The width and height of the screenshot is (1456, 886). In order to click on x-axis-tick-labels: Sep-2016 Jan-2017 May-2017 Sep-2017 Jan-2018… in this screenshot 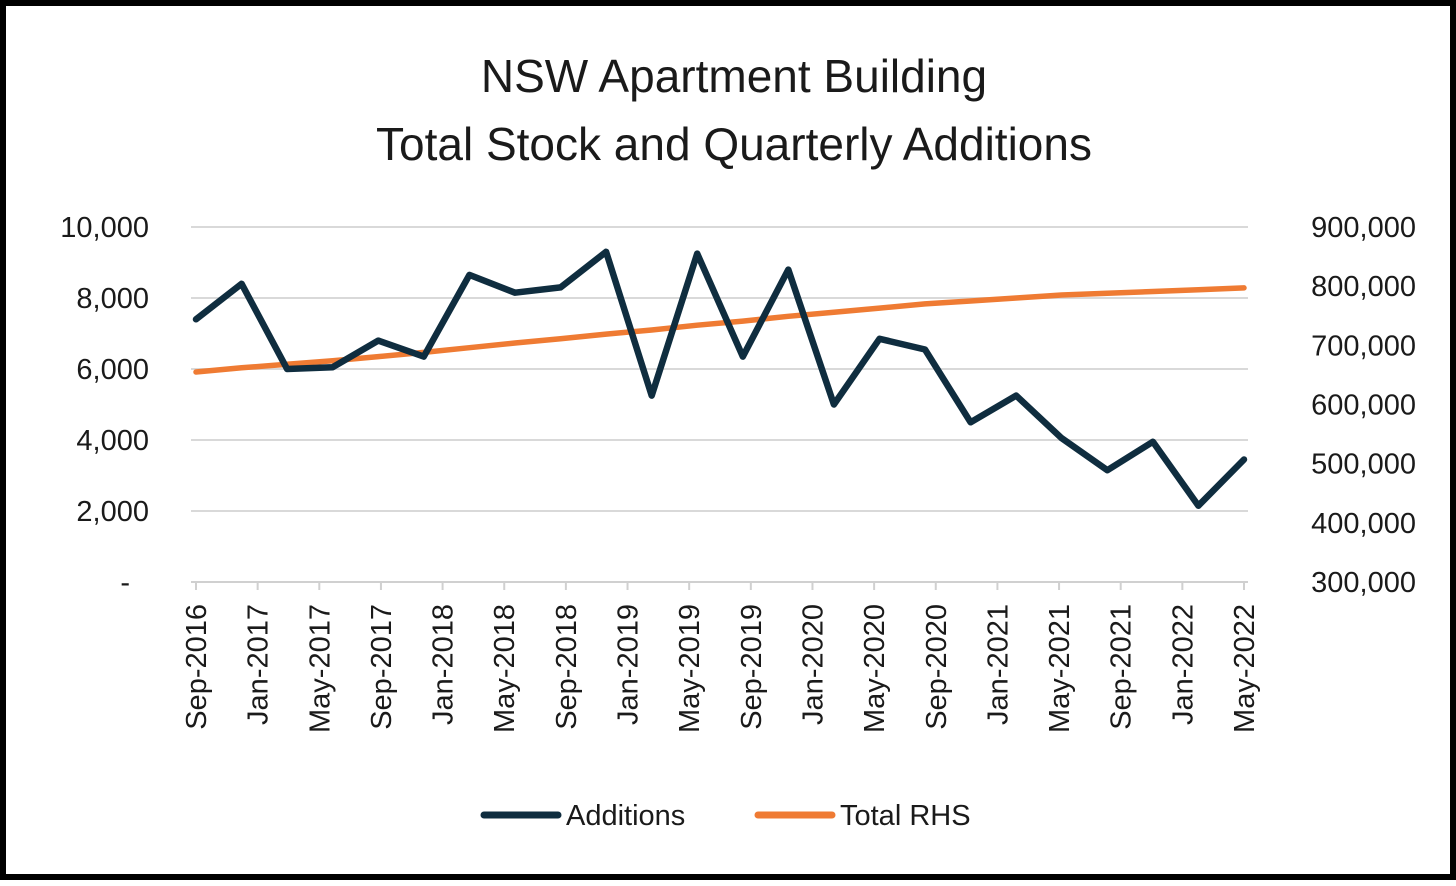, I will do `click(721, 668)`.